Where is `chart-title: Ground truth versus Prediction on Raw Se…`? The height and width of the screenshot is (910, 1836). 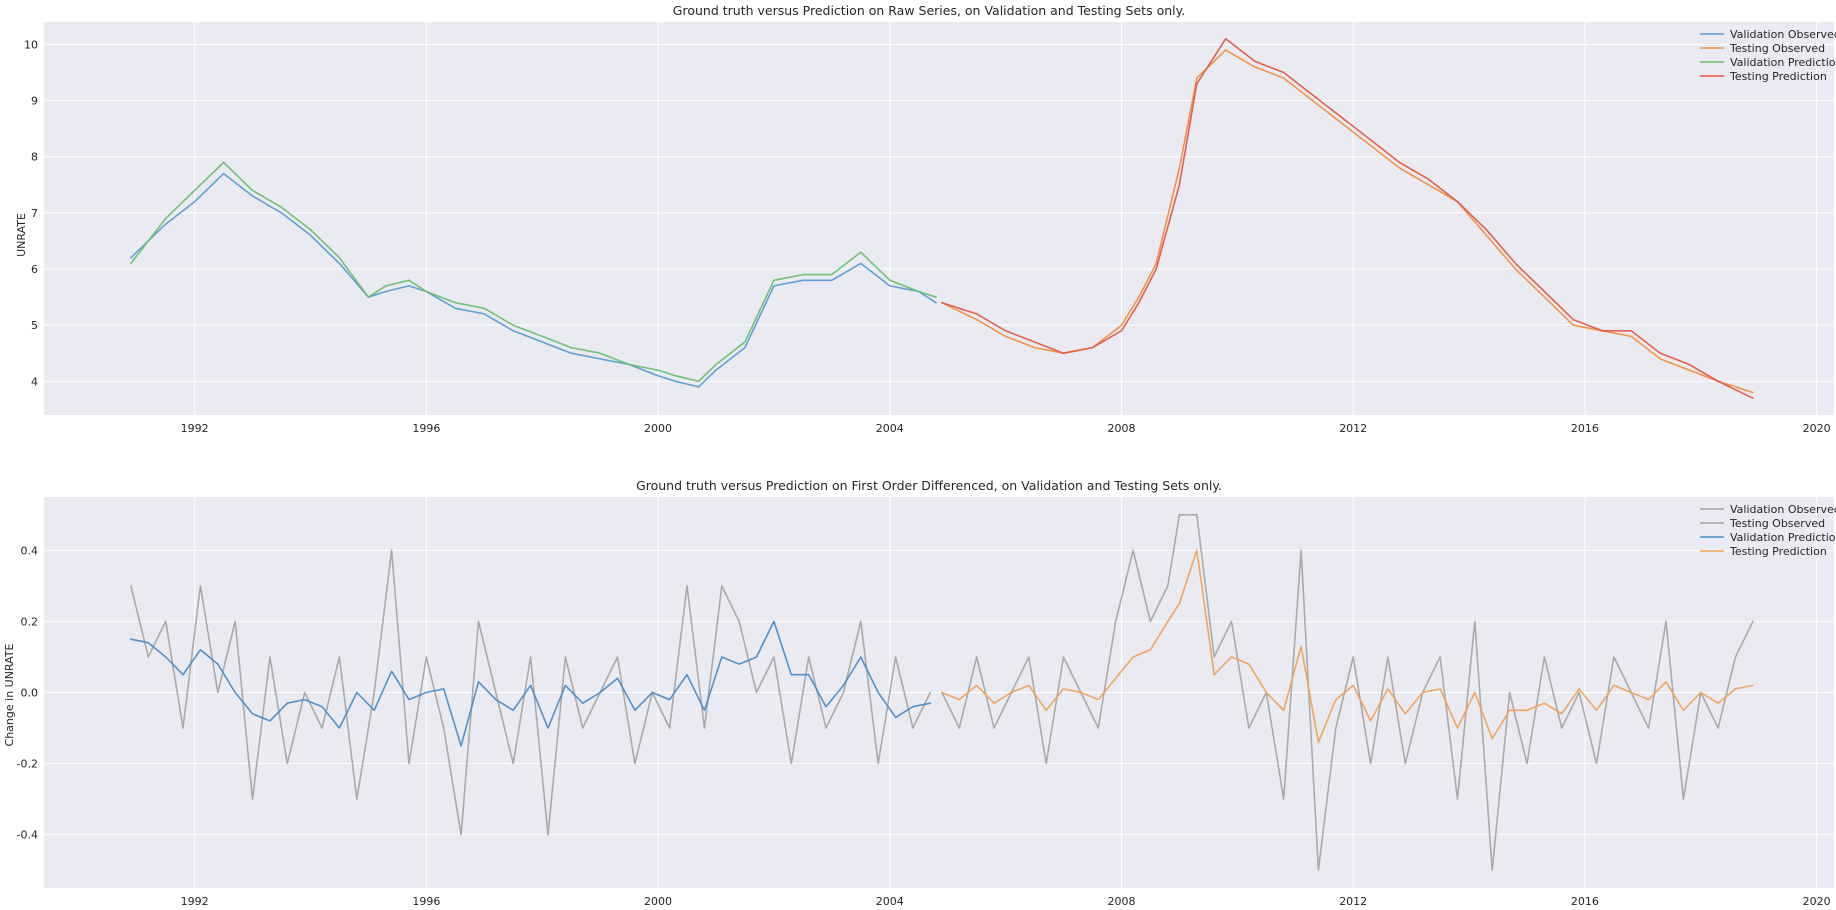
chart-title: Ground truth versus Prediction on Raw Se… is located at coordinates (929, 10).